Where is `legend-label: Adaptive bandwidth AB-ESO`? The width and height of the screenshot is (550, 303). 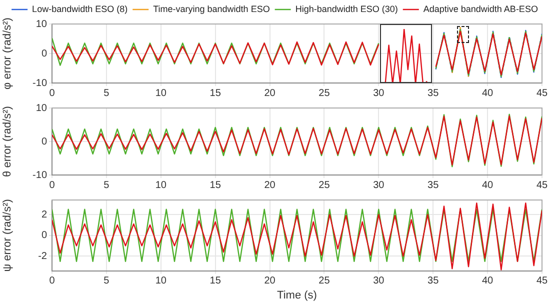
legend-label: Adaptive bandwidth AB-ESO is located at coordinates (480, 9).